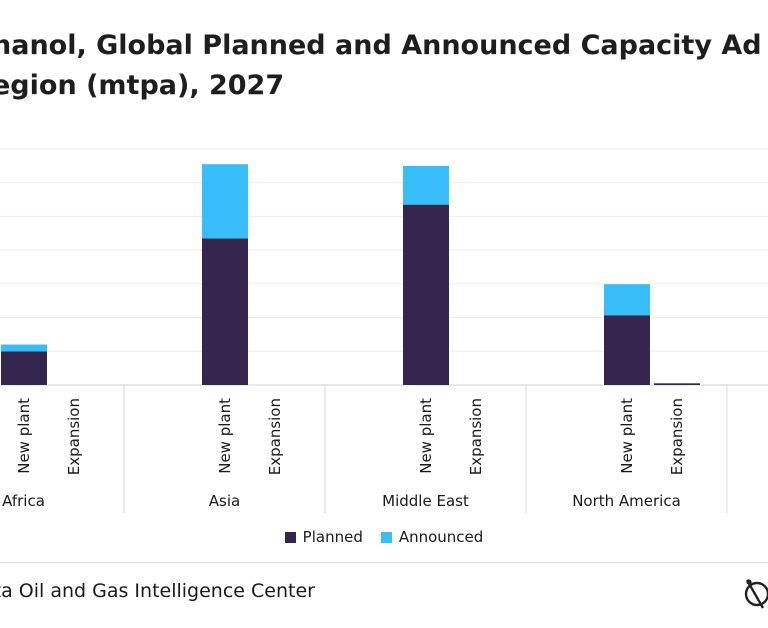 This screenshot has height=628, width=768. I want to click on bar-planned-north-america-new-plant, so click(627, 350).